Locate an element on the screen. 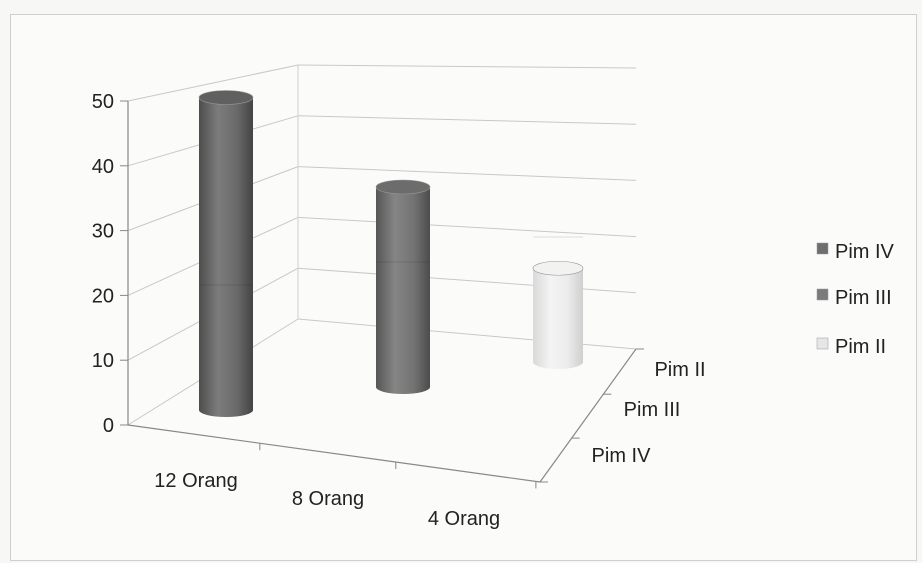 The width and height of the screenshot is (922, 563). y-tick-label: 10 is located at coordinates (103, 361).